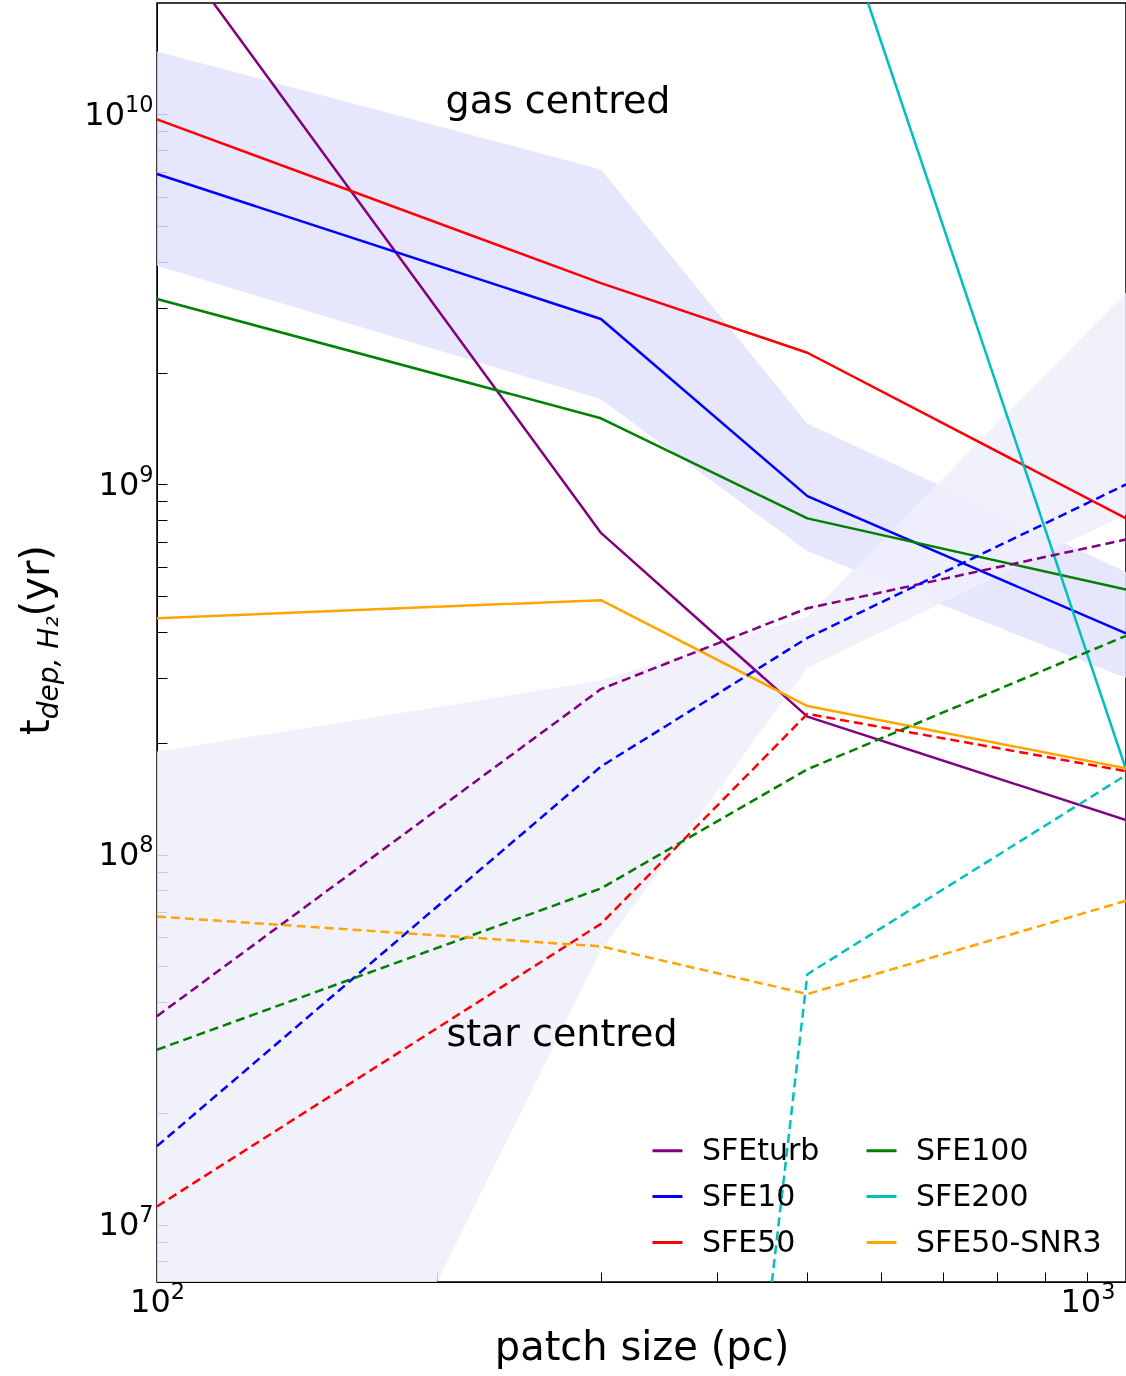 The width and height of the screenshot is (1126, 1376). Describe the element at coordinates (1009, 1241) in the screenshot. I see `legend-label: SFE50-SNR3` at that location.